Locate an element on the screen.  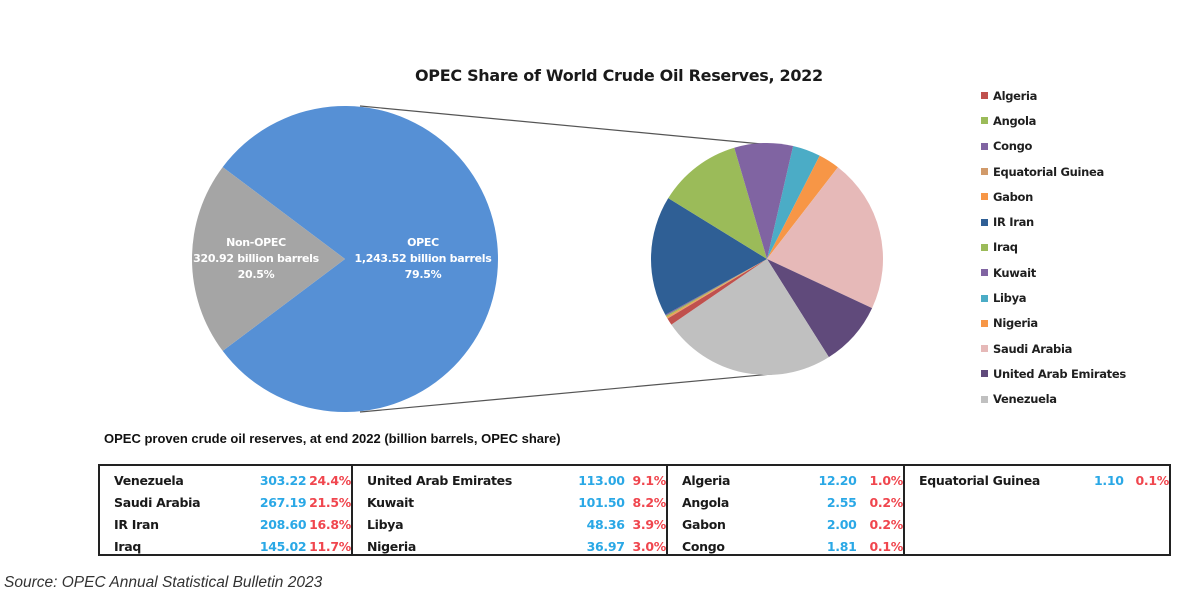
legend-label: Kuwait is located at coordinates (1014, 272).